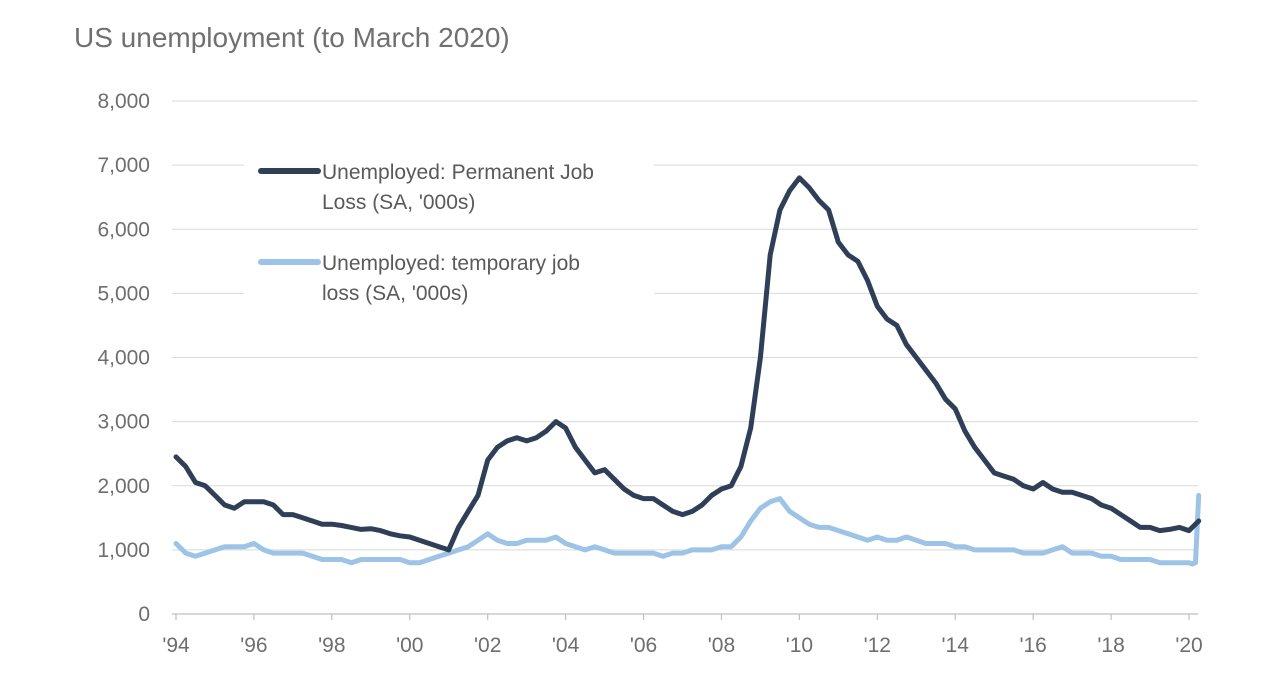 The height and width of the screenshot is (683, 1280). I want to click on legend-label: Unemployed: temporary job, so click(451, 263).